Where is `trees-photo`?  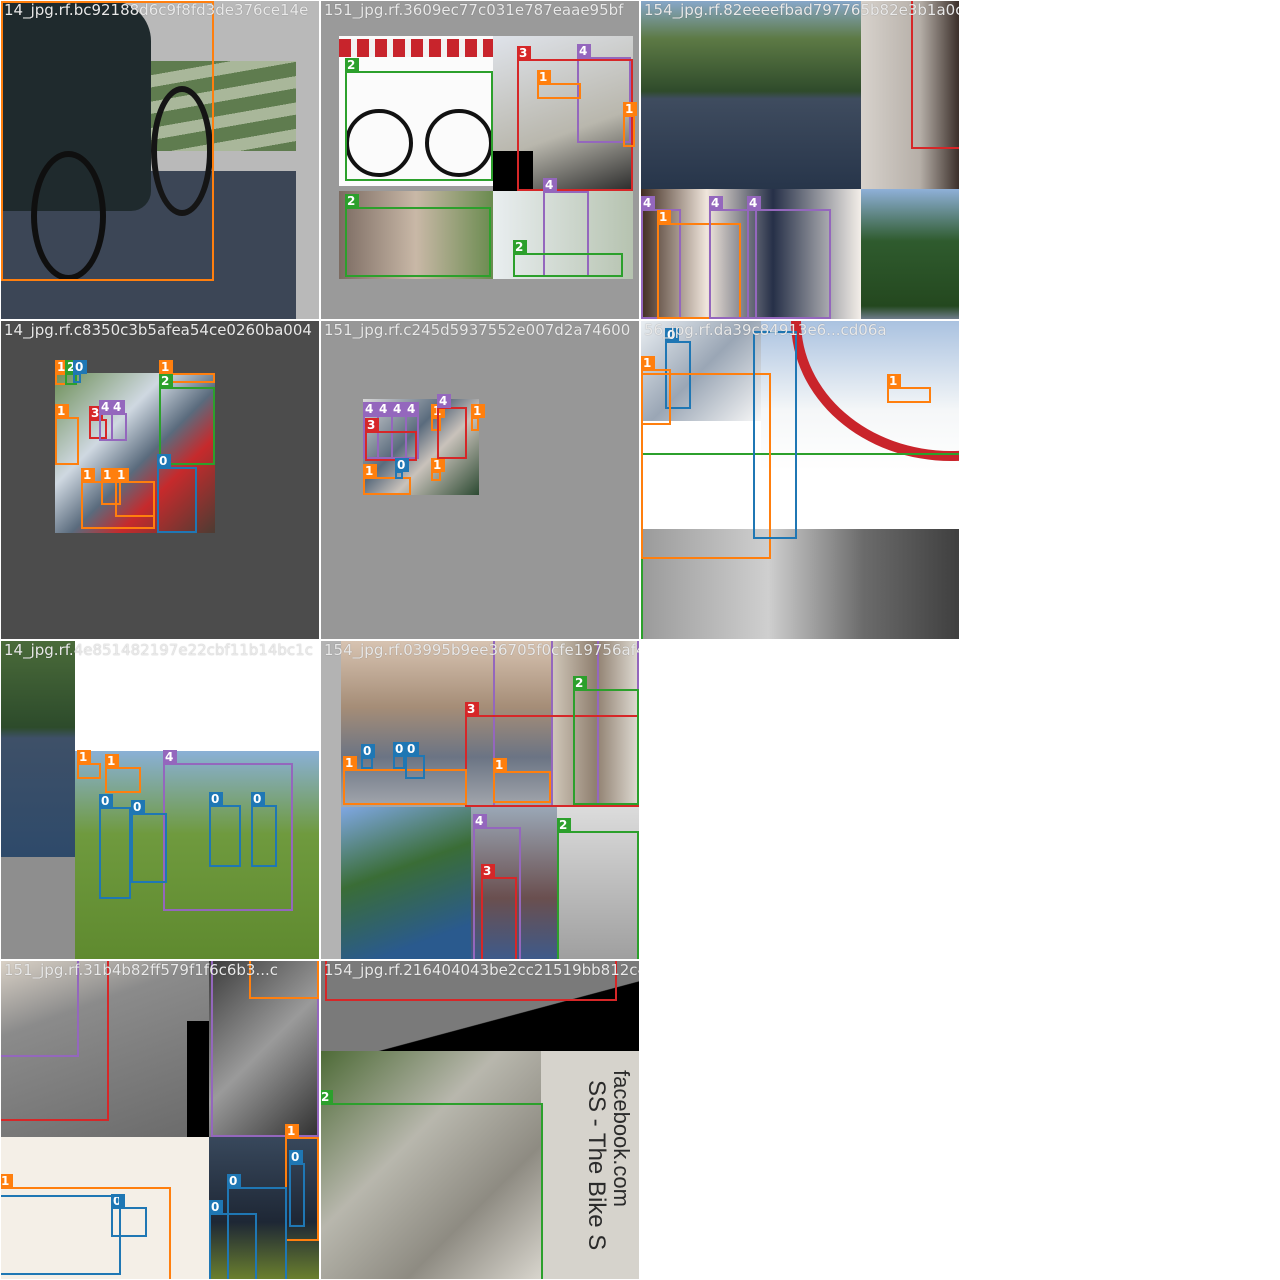 trees-photo is located at coordinates (416, 883).